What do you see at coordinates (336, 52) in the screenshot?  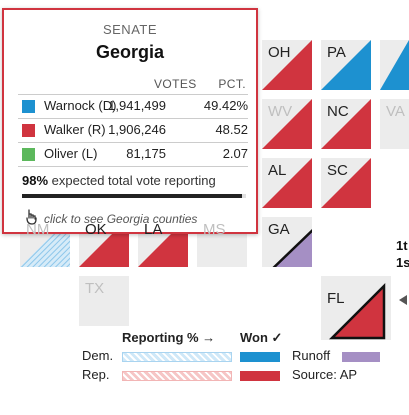 I see `state-abbr: PA` at bounding box center [336, 52].